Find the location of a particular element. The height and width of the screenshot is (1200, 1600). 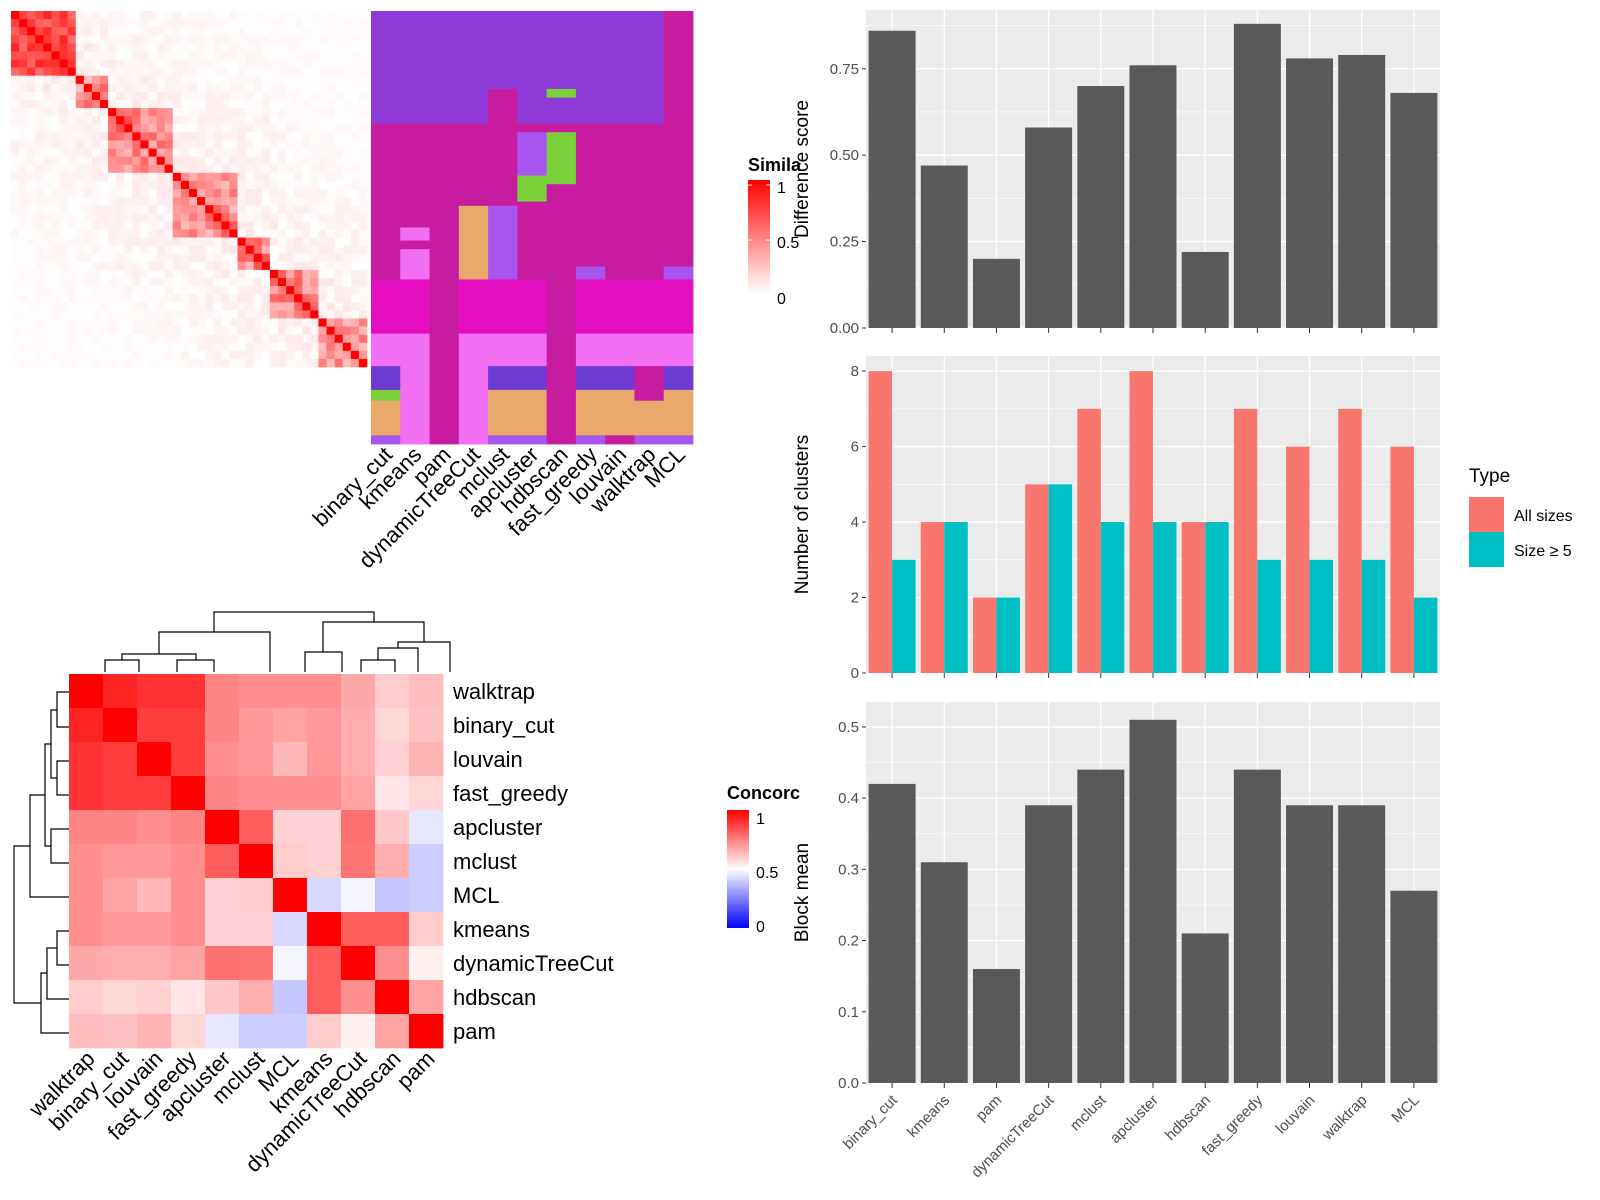

bar is located at coordinates (944, 972).